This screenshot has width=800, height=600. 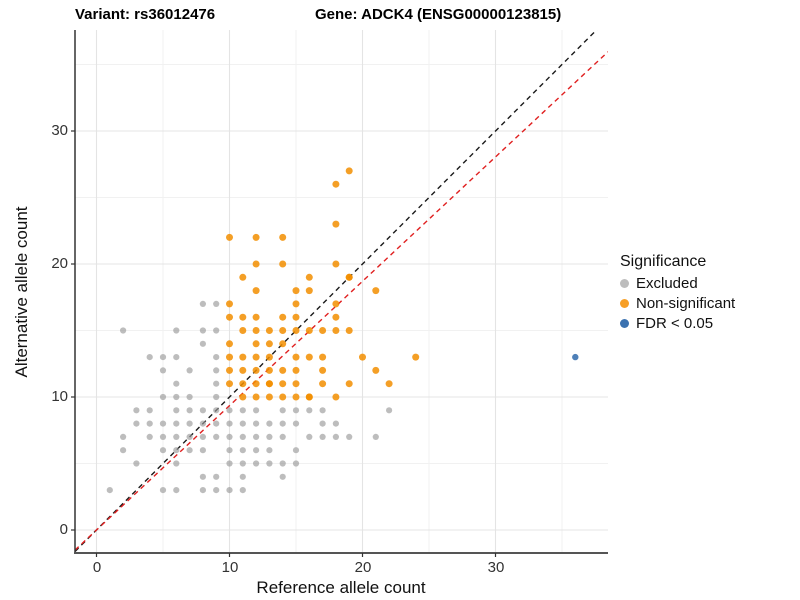 What do you see at coordinates (63, 529) in the screenshot?
I see `y-tick-0: 0` at bounding box center [63, 529].